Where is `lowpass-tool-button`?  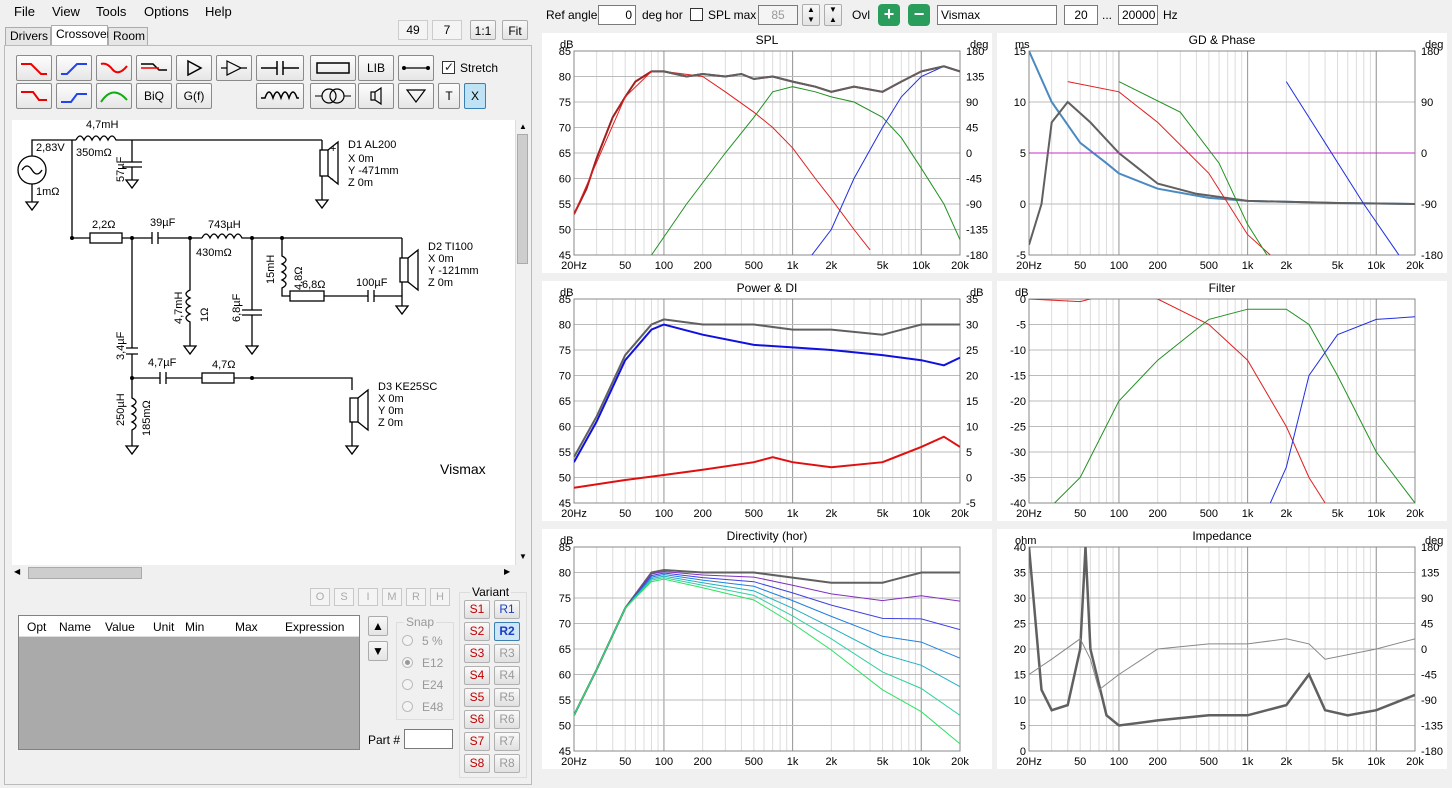
lowpass-tool-button is located at coordinates (34, 68).